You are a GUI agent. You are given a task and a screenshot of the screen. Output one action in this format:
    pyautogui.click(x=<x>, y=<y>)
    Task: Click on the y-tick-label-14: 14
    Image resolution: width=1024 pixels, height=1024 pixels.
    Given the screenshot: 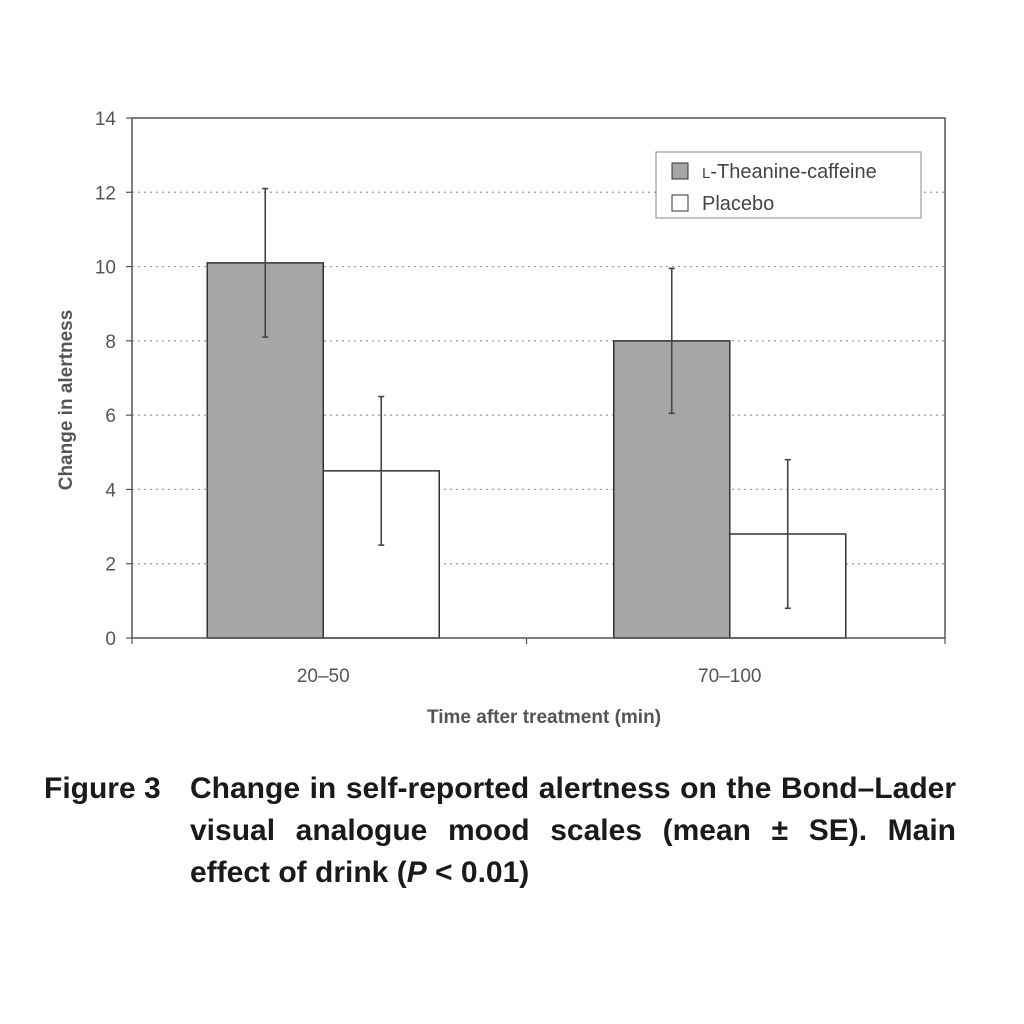 What is the action you would take?
    pyautogui.click(x=106, y=119)
    